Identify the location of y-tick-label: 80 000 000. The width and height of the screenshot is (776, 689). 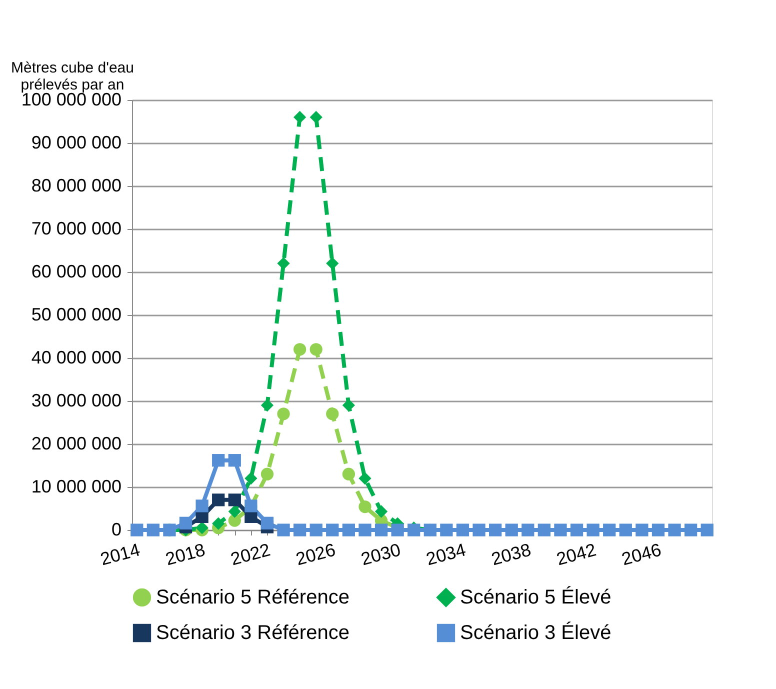
(76, 186).